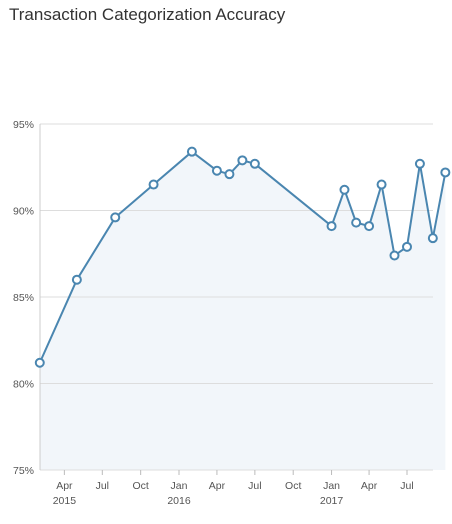 This screenshot has height=524, width=452. I want to click on y-tick-label: 75%, so click(23, 471).